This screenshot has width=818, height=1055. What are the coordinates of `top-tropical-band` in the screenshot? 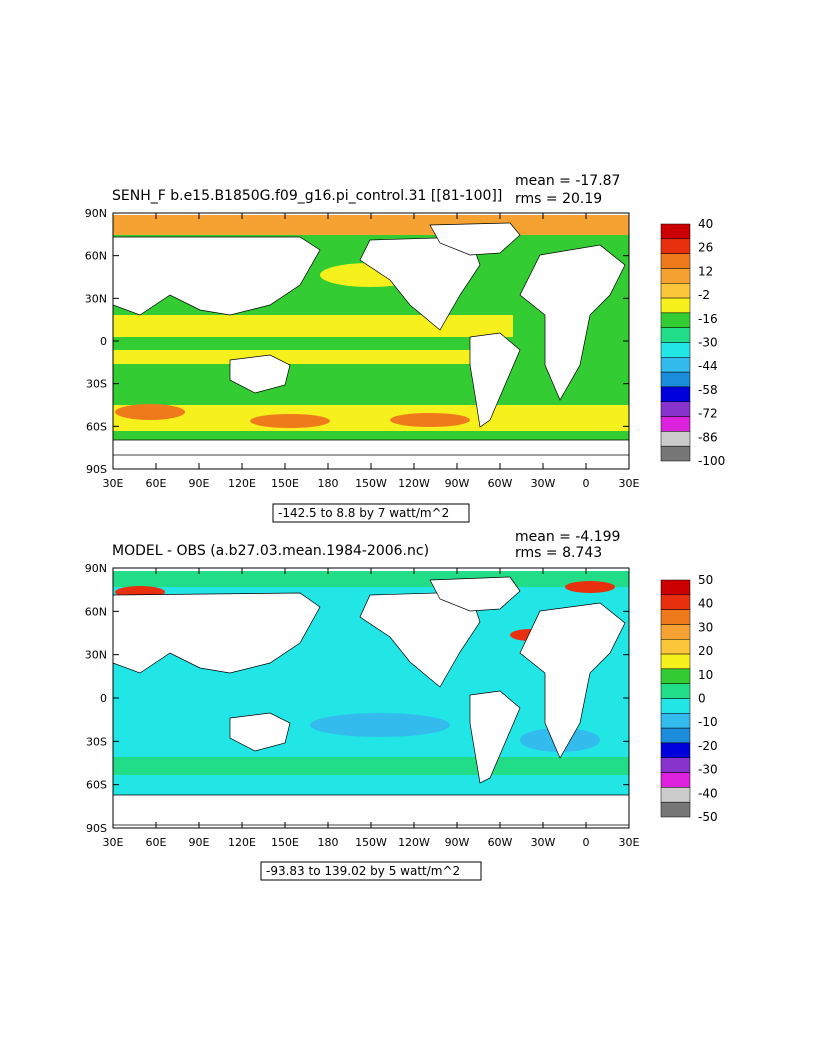 It's located at (313, 326).